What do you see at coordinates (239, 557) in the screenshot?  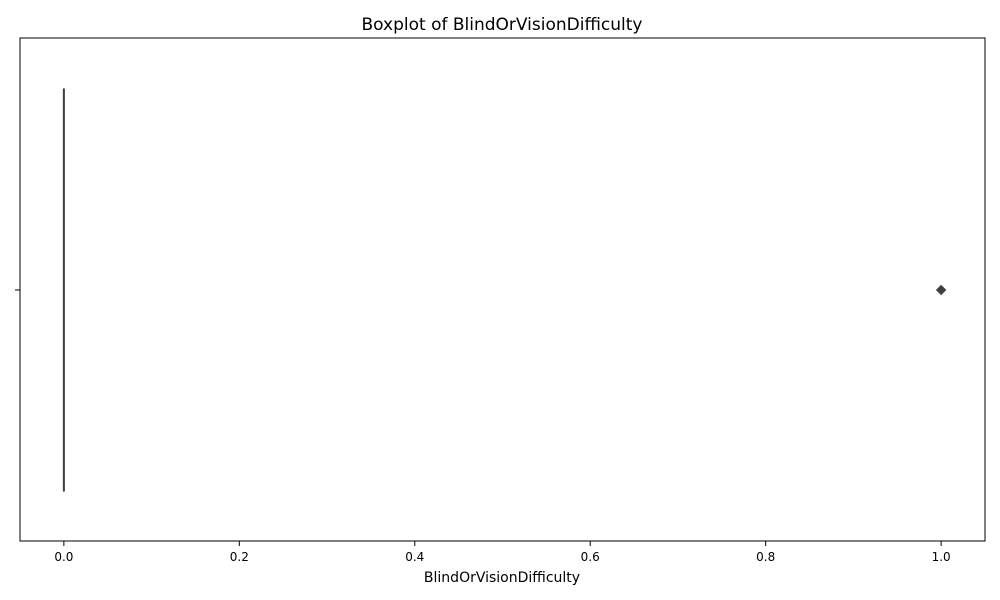 I see `x-tick-label: 0.2` at bounding box center [239, 557].